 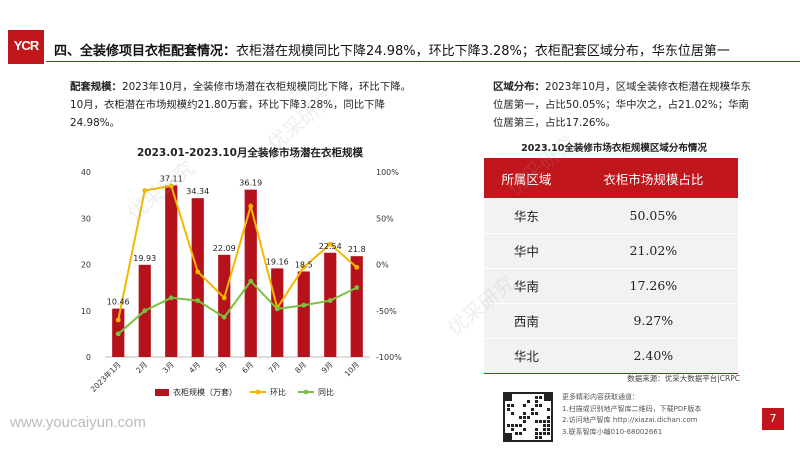 What do you see at coordinates (526, 216) in the screenshot?
I see `region-cell: 华东` at bounding box center [526, 216].